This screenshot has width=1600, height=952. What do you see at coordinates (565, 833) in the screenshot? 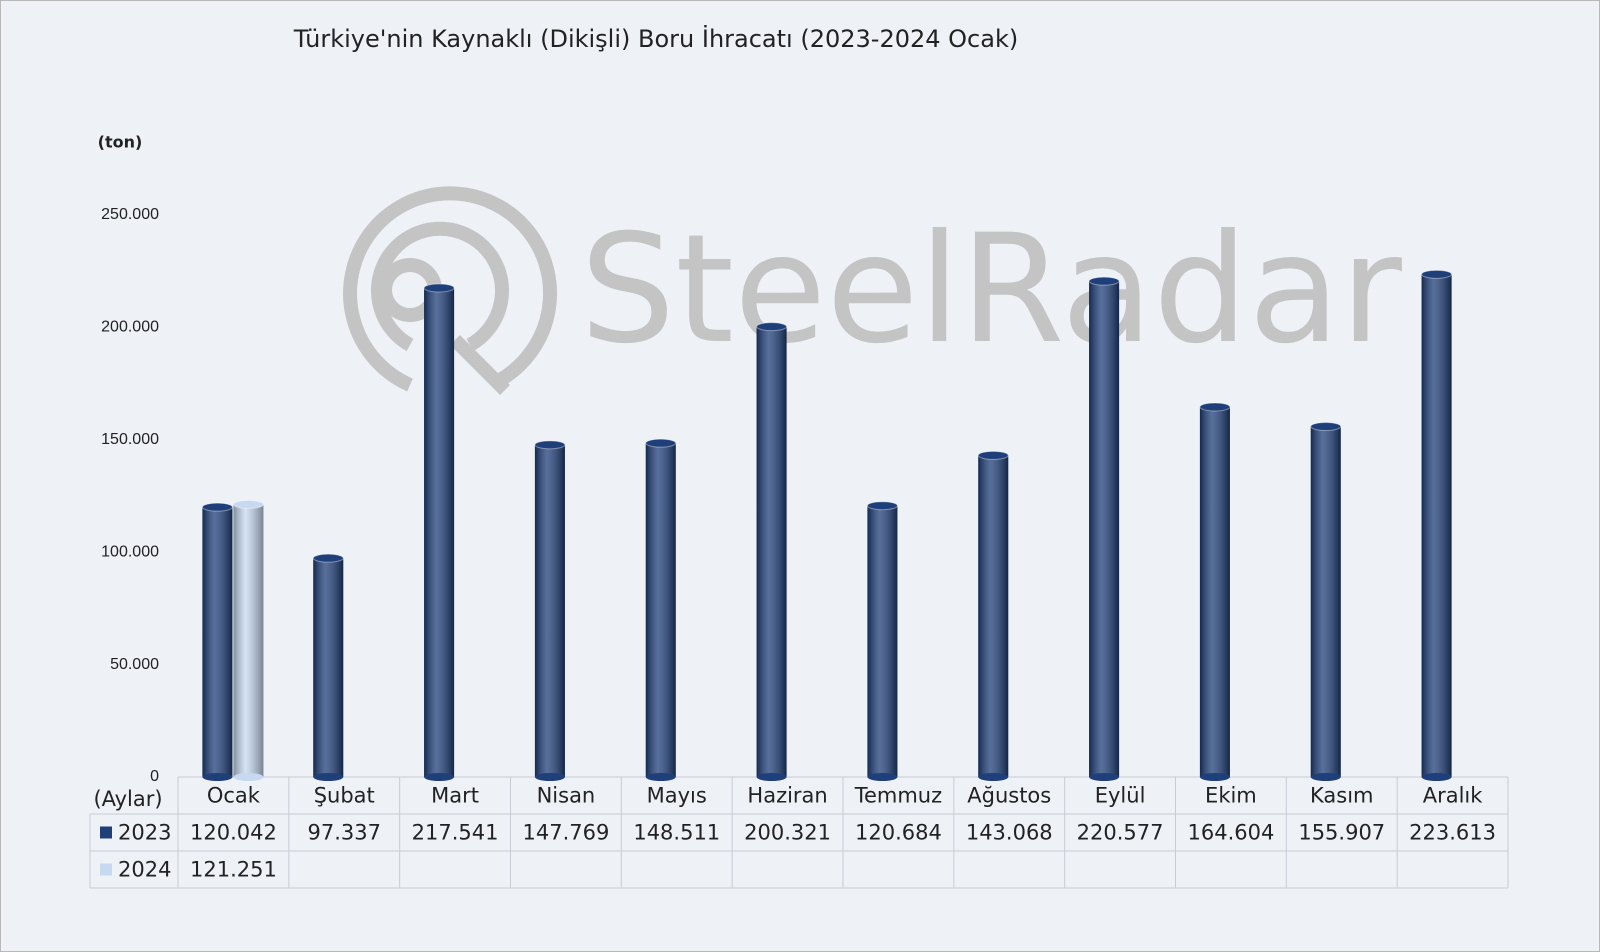
I see `data-label: 147.769` at bounding box center [565, 833].